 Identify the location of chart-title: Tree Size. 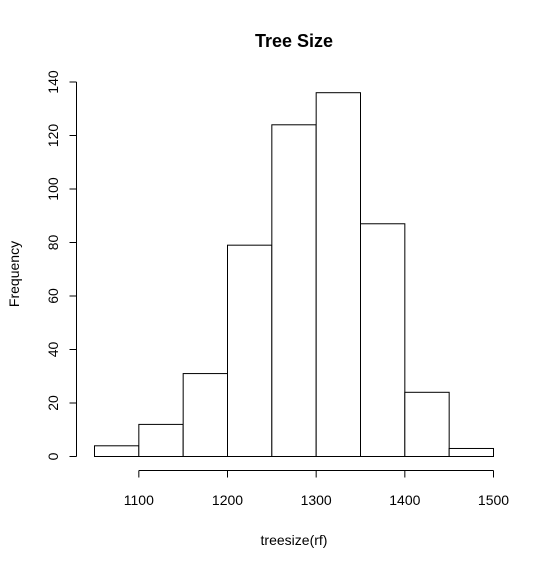
(294, 41).